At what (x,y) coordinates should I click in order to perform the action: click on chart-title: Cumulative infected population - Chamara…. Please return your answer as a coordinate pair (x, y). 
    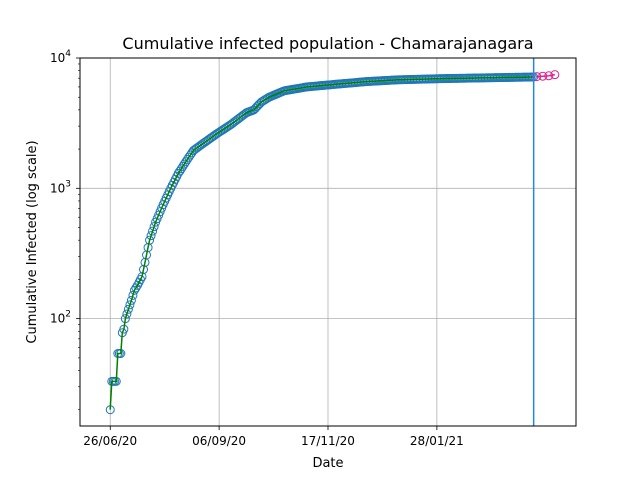
    Looking at the image, I should click on (327, 43).